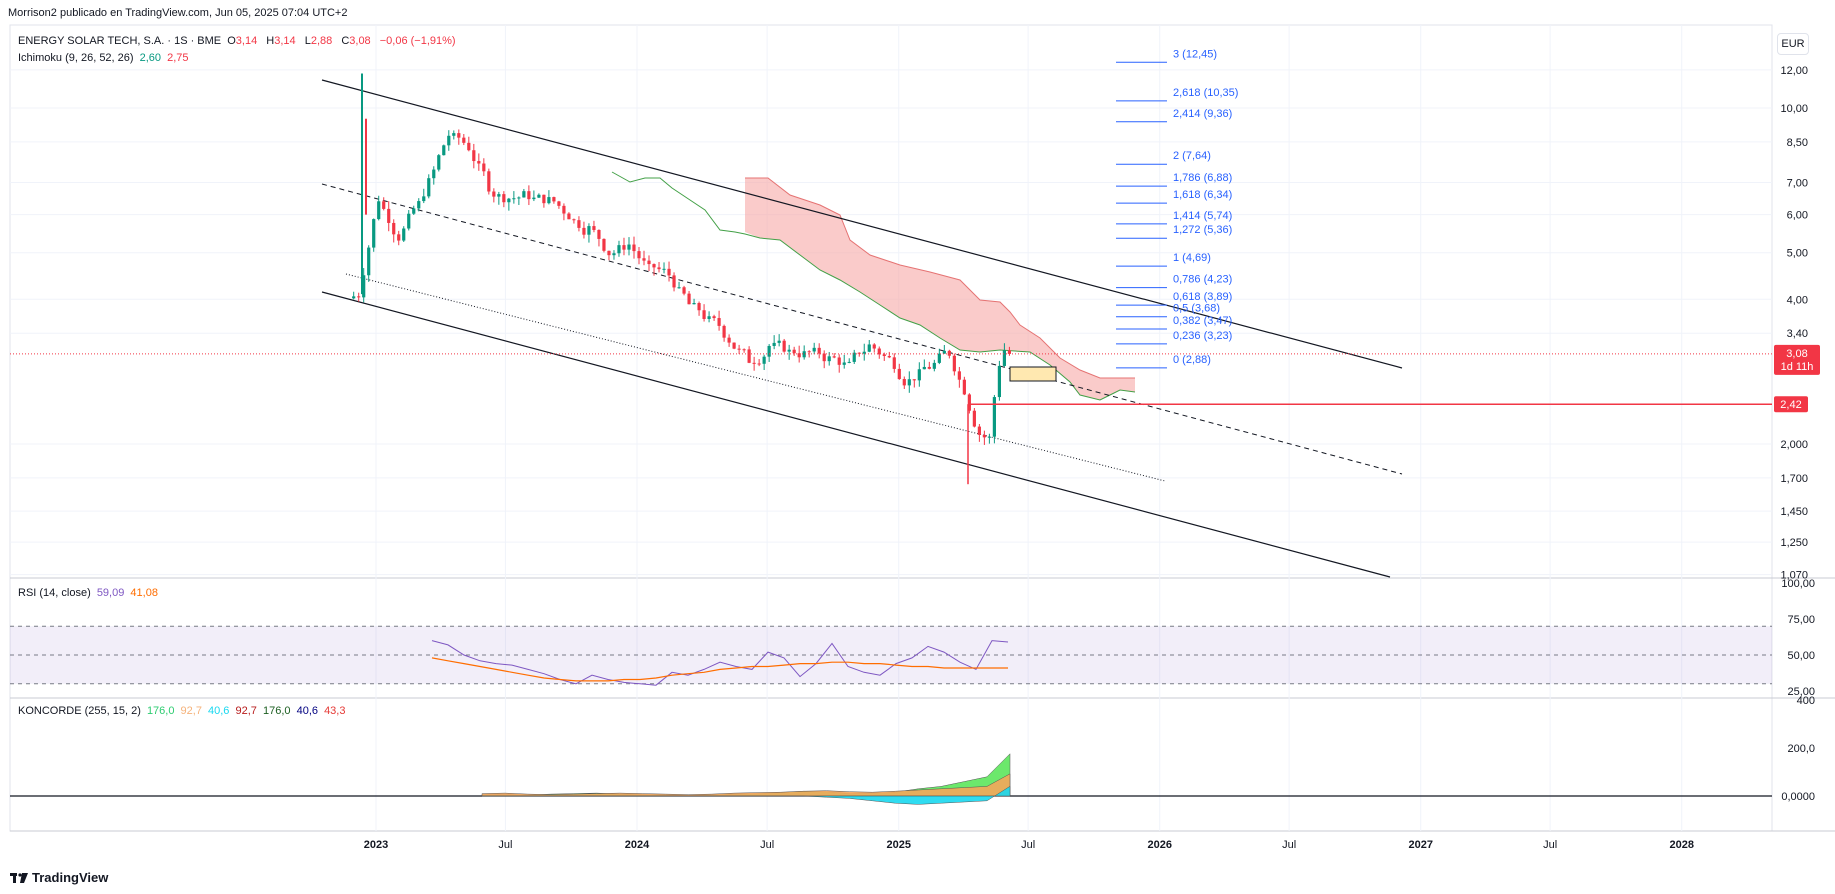 The height and width of the screenshot is (894, 1835). I want to click on rsi-ma-value: 41,08, so click(144, 593).